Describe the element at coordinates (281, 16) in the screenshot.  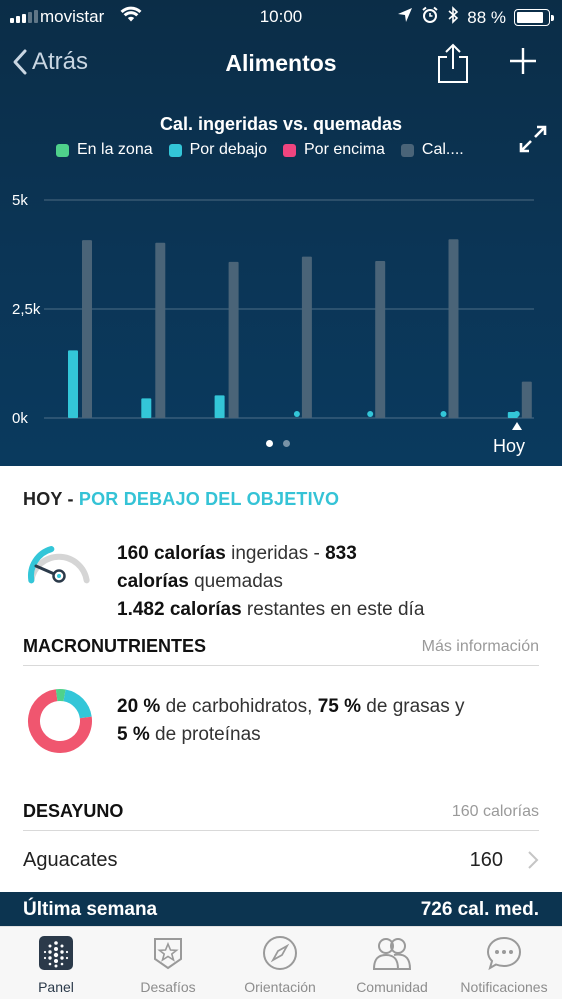
I see `clock: 10:00` at that location.